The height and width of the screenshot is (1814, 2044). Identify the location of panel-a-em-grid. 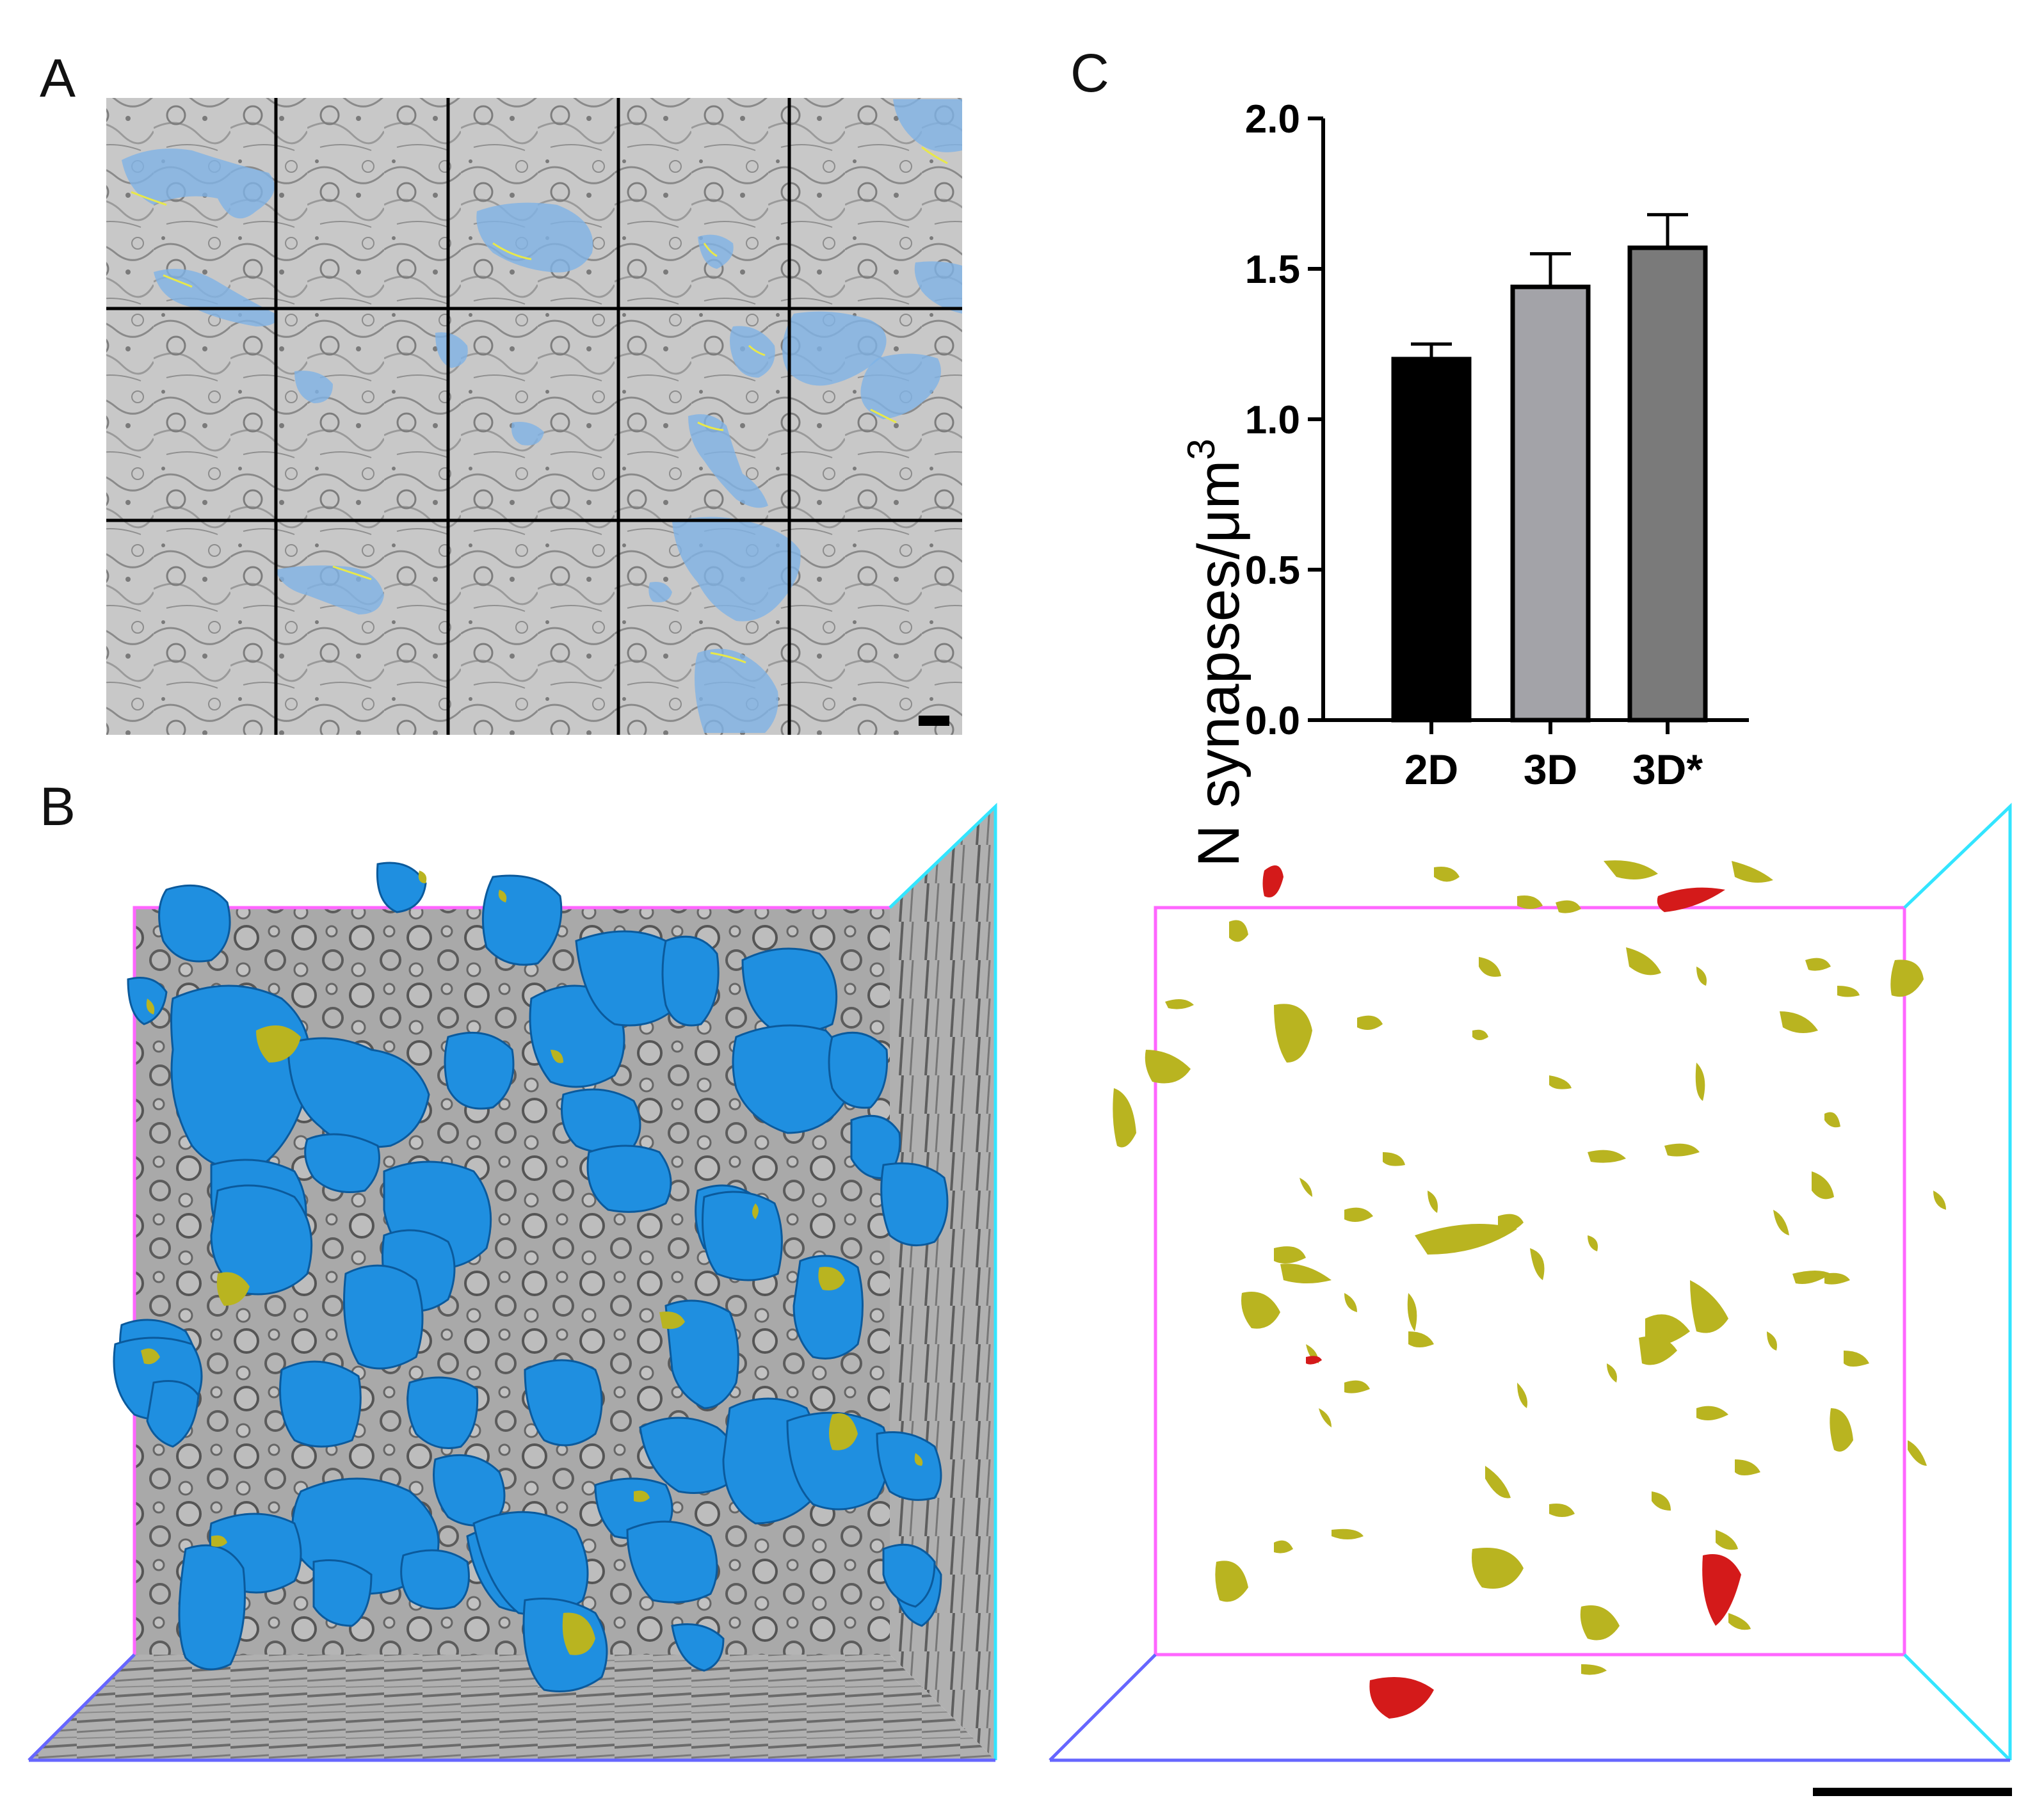
(534, 416).